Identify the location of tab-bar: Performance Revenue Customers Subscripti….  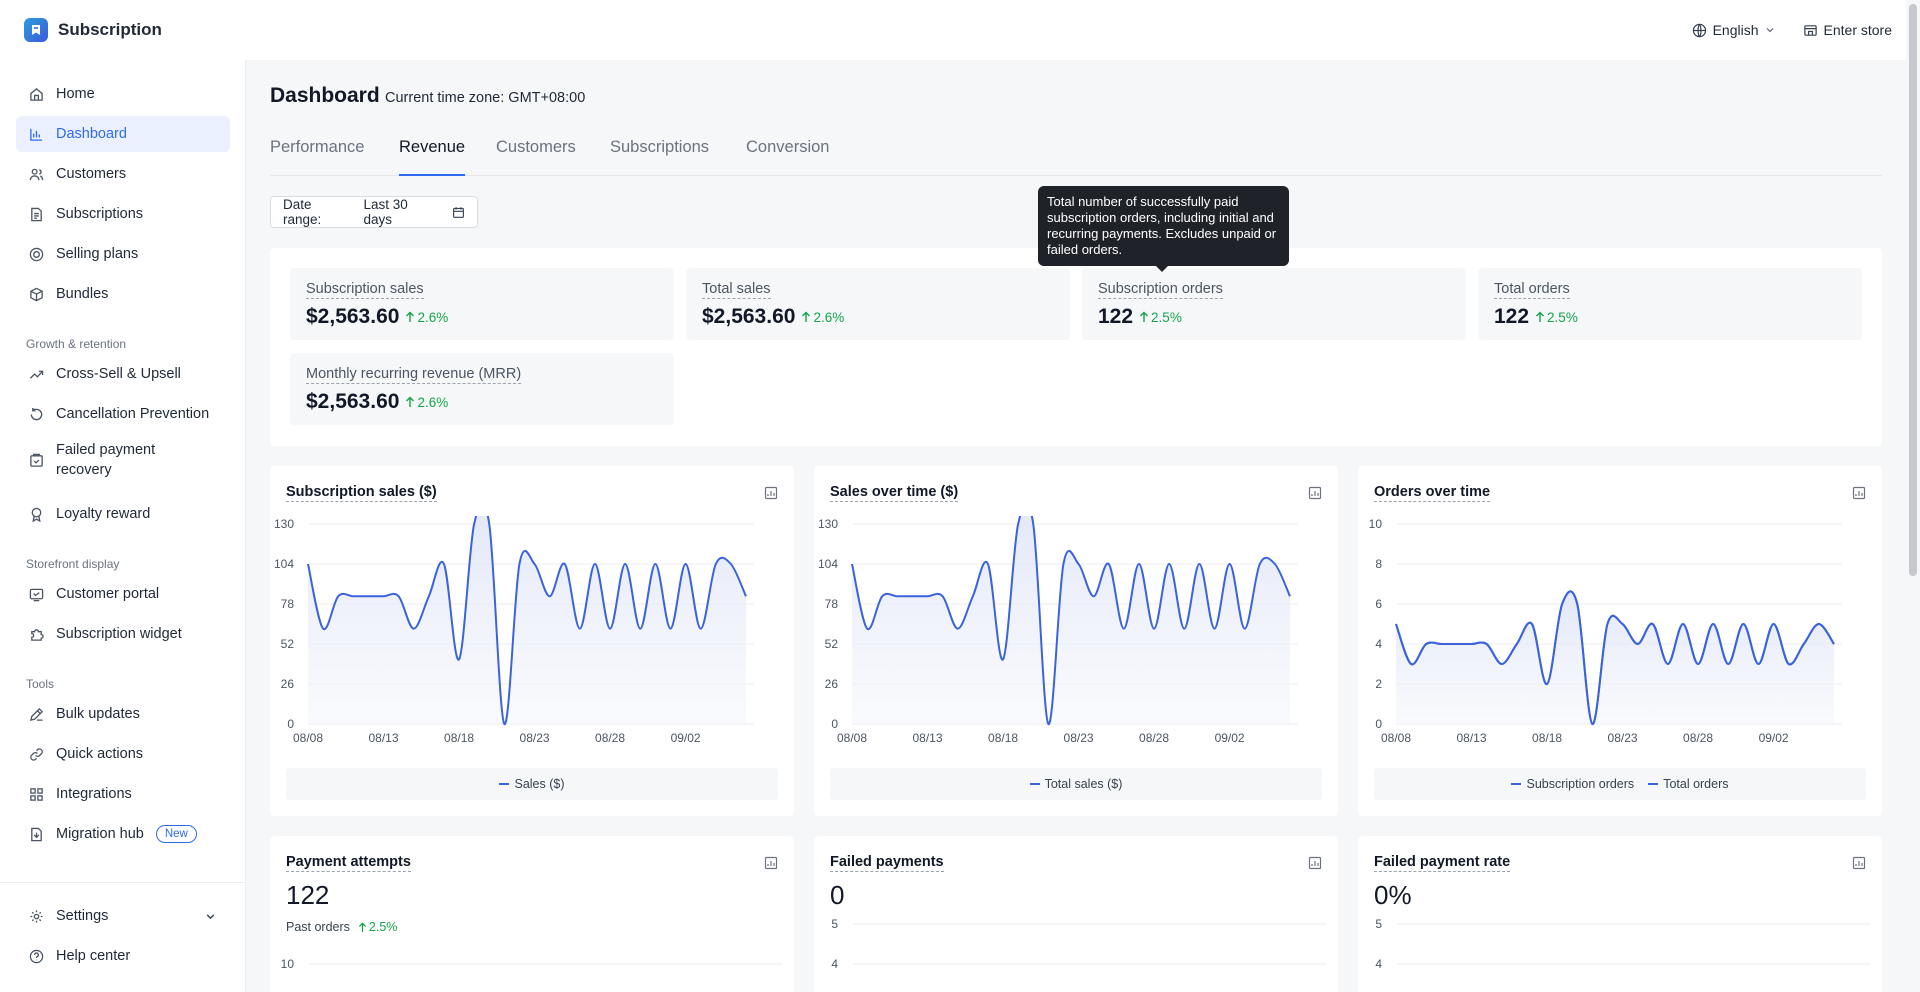
(1076, 152).